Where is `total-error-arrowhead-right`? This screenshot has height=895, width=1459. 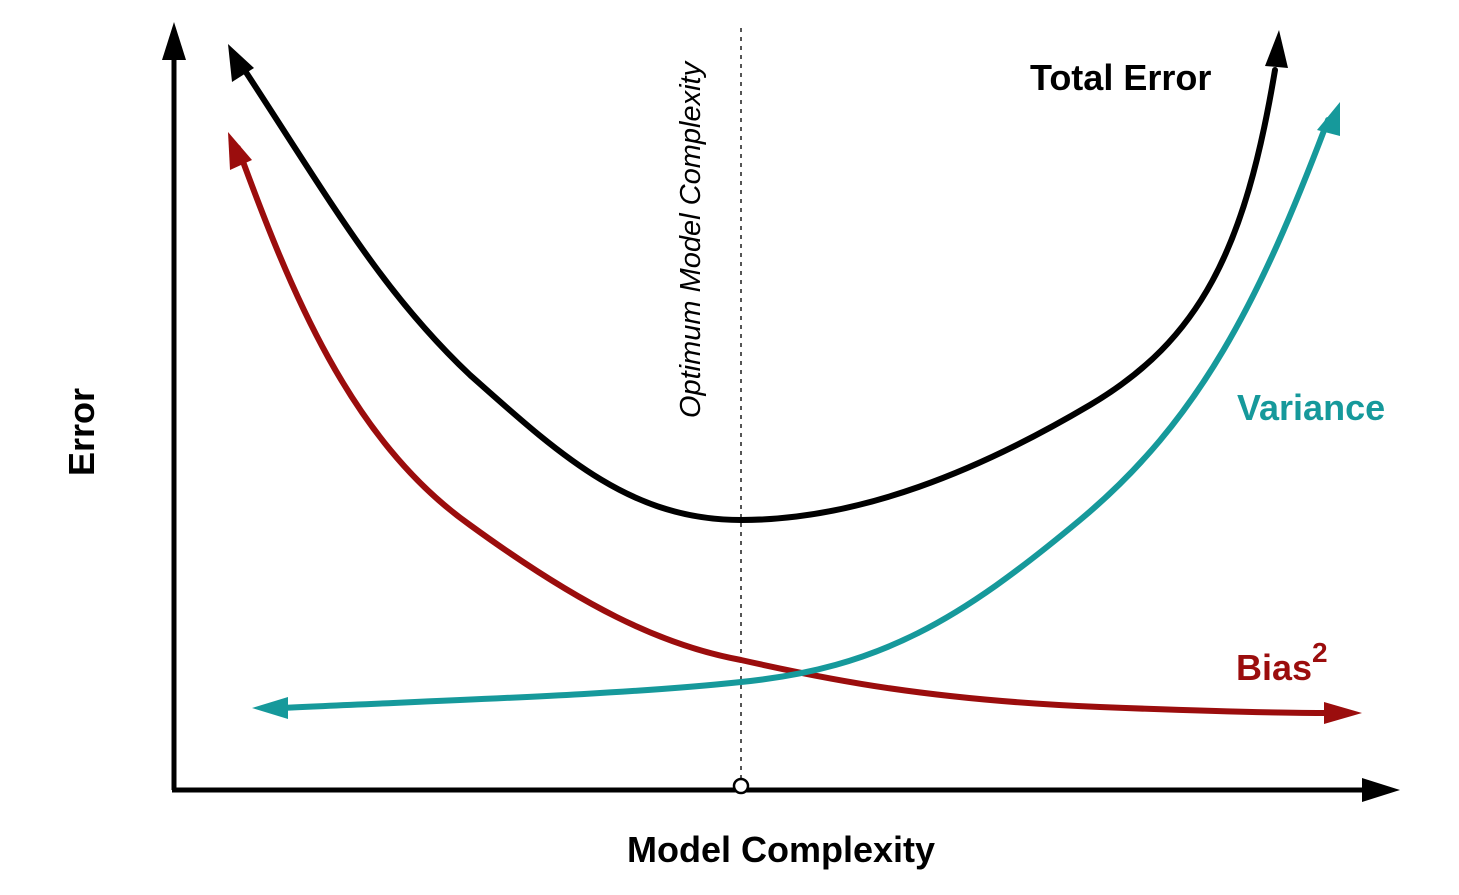 total-error-arrowhead-right is located at coordinates (1276, 49).